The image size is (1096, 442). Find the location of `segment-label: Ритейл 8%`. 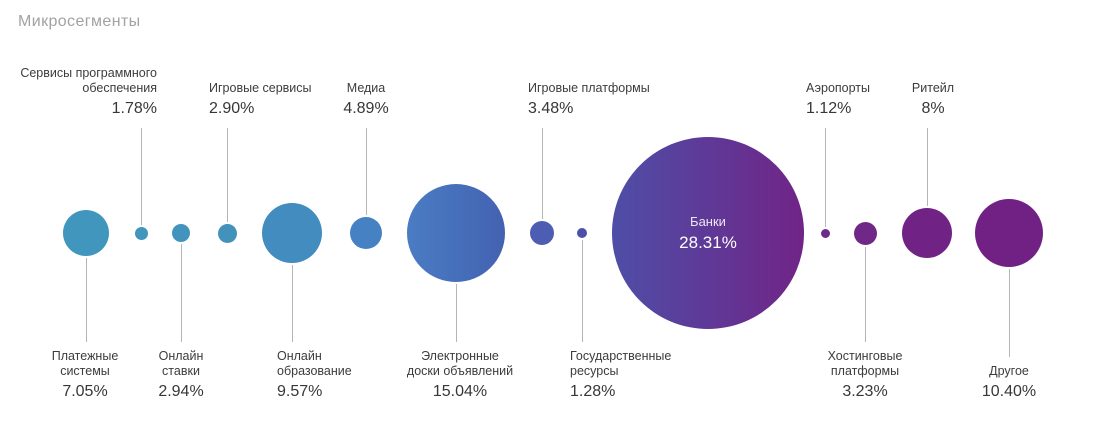

segment-label: Ритейл 8% is located at coordinates (933, 100).